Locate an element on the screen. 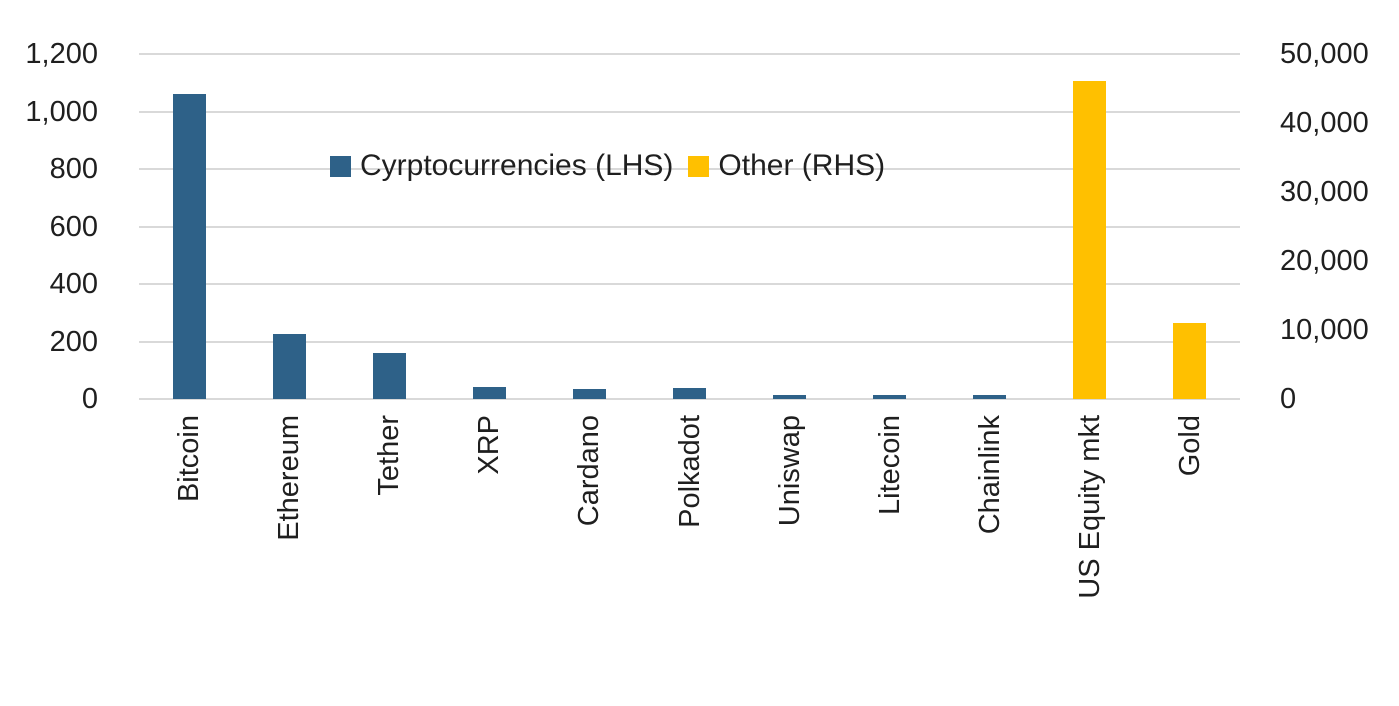  legend-swatch-cryptocurrencies-icon is located at coordinates (340, 166).